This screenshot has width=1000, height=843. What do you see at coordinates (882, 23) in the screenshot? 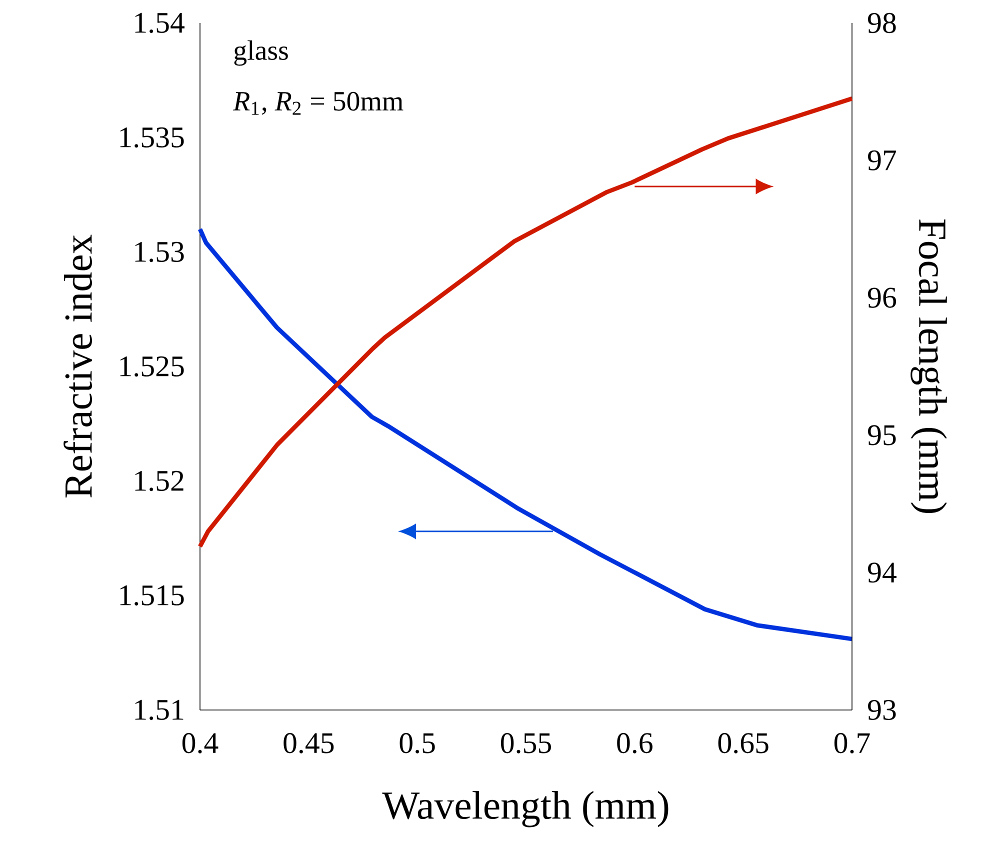
I see `y2-tick-label: 98` at bounding box center [882, 23].